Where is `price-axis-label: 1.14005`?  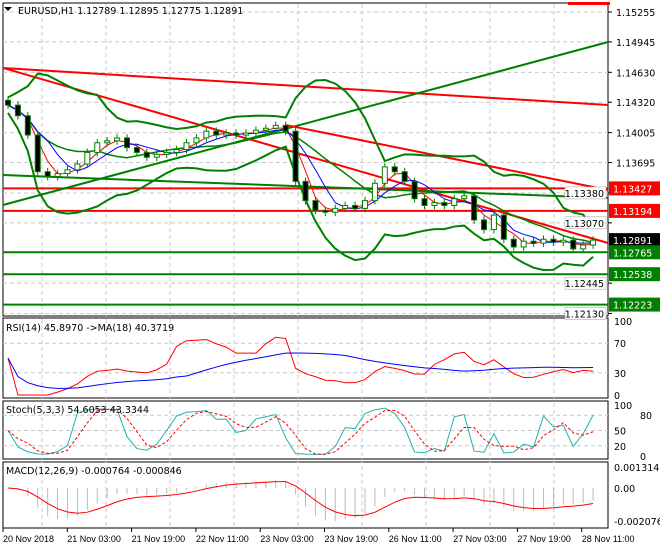
price-axis-label: 1.14005 is located at coordinates (635, 134).